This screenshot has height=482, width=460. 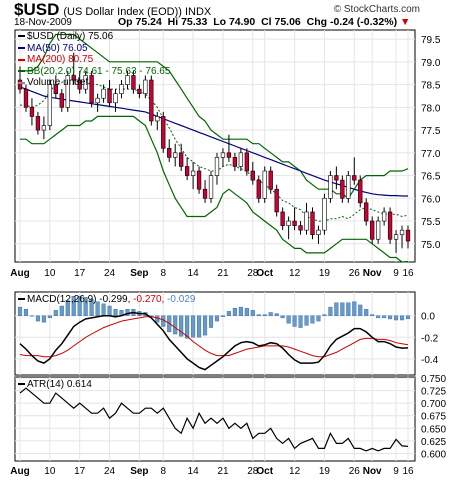 What do you see at coordinates (194, 22) in the screenshot?
I see `high-value: 75.33` at bounding box center [194, 22].